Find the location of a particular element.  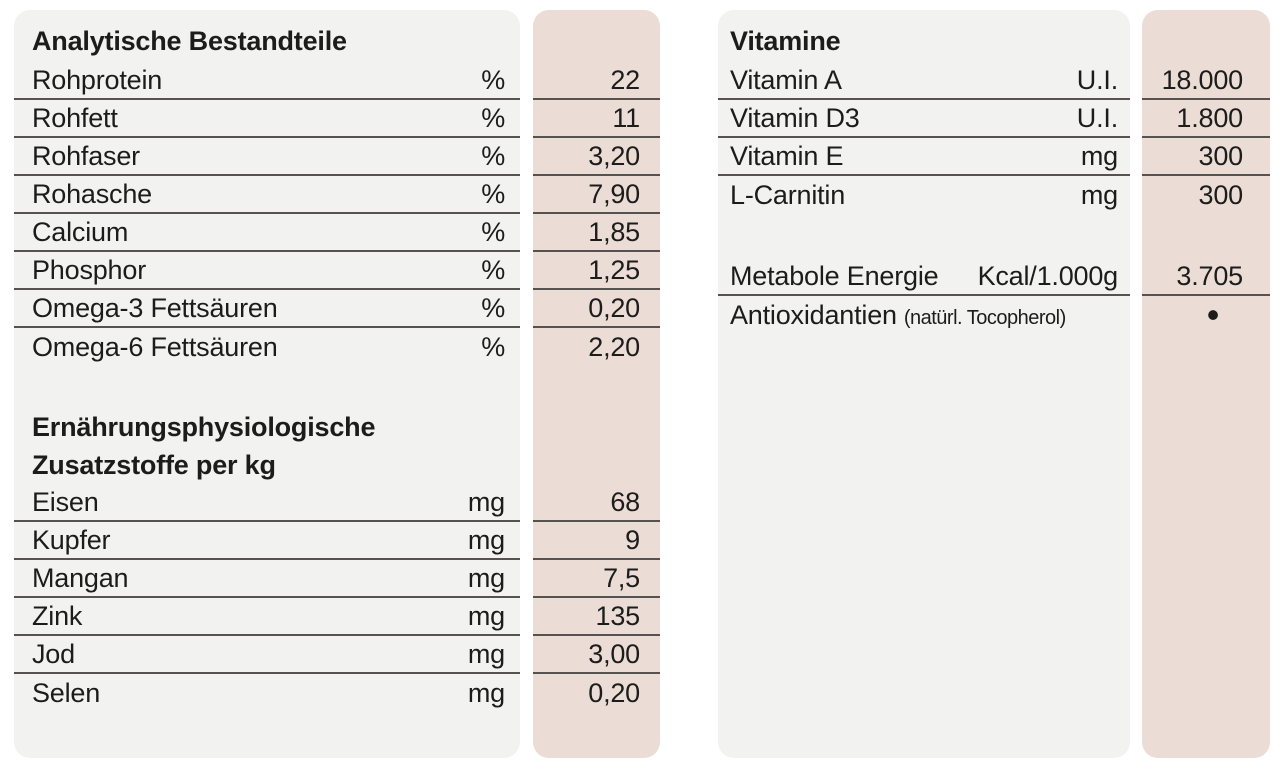

table-row: Metabole Energie Kcal/1.000g is located at coordinates (924, 277).